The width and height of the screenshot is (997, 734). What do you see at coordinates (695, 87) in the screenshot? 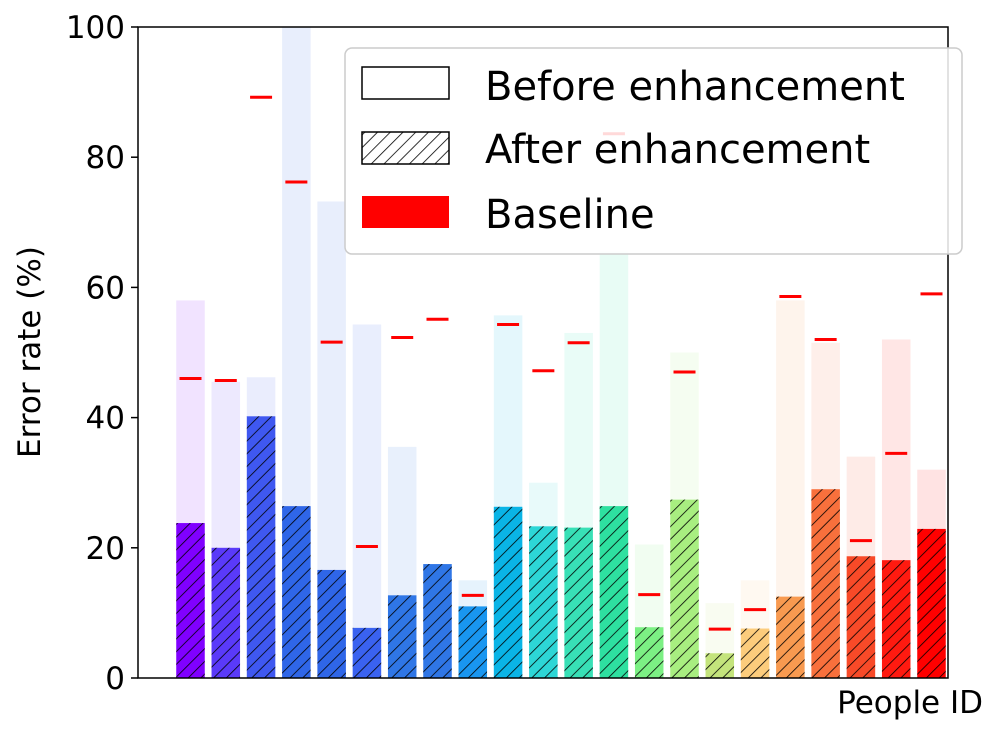
I see `legend-label-before: Before enhancement` at bounding box center [695, 87].